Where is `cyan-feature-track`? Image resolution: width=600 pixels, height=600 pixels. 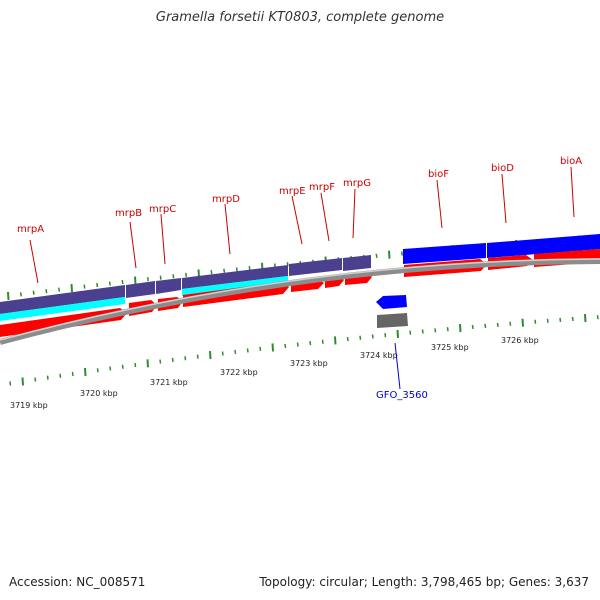
cyan-feature-track is located at coordinates (144, 298).